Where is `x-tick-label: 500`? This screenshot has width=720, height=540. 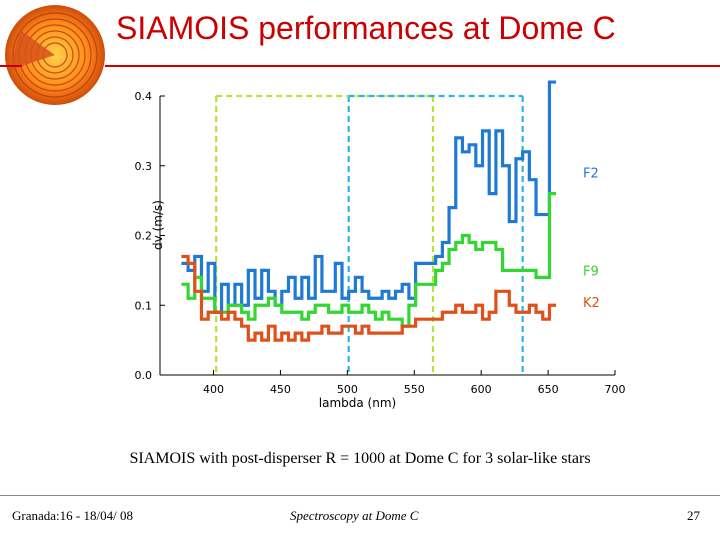
x-tick-label: 500 is located at coordinates (347, 389).